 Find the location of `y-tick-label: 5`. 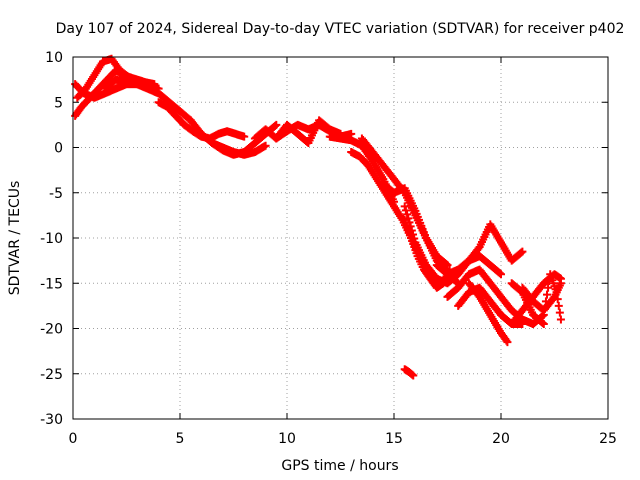

y-tick-label: 5 is located at coordinates (58, 103).